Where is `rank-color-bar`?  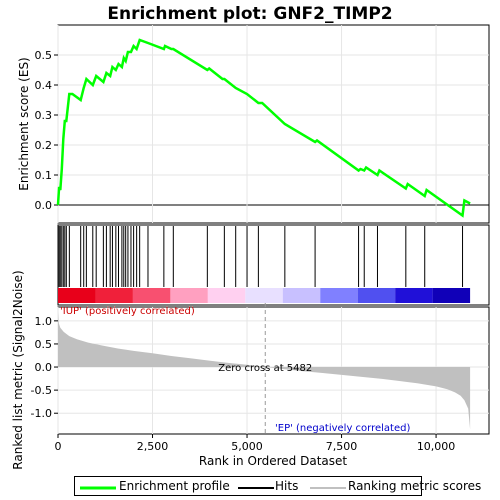 rank-color-bar is located at coordinates (264, 295).